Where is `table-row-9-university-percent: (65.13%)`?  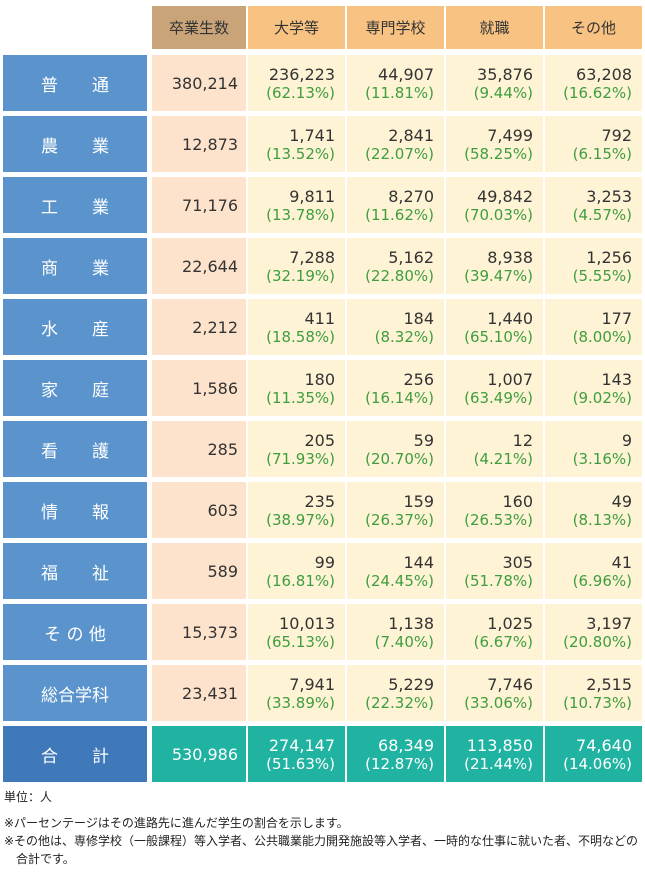 table-row-9-university-percent: (65.13%) is located at coordinates (300, 641).